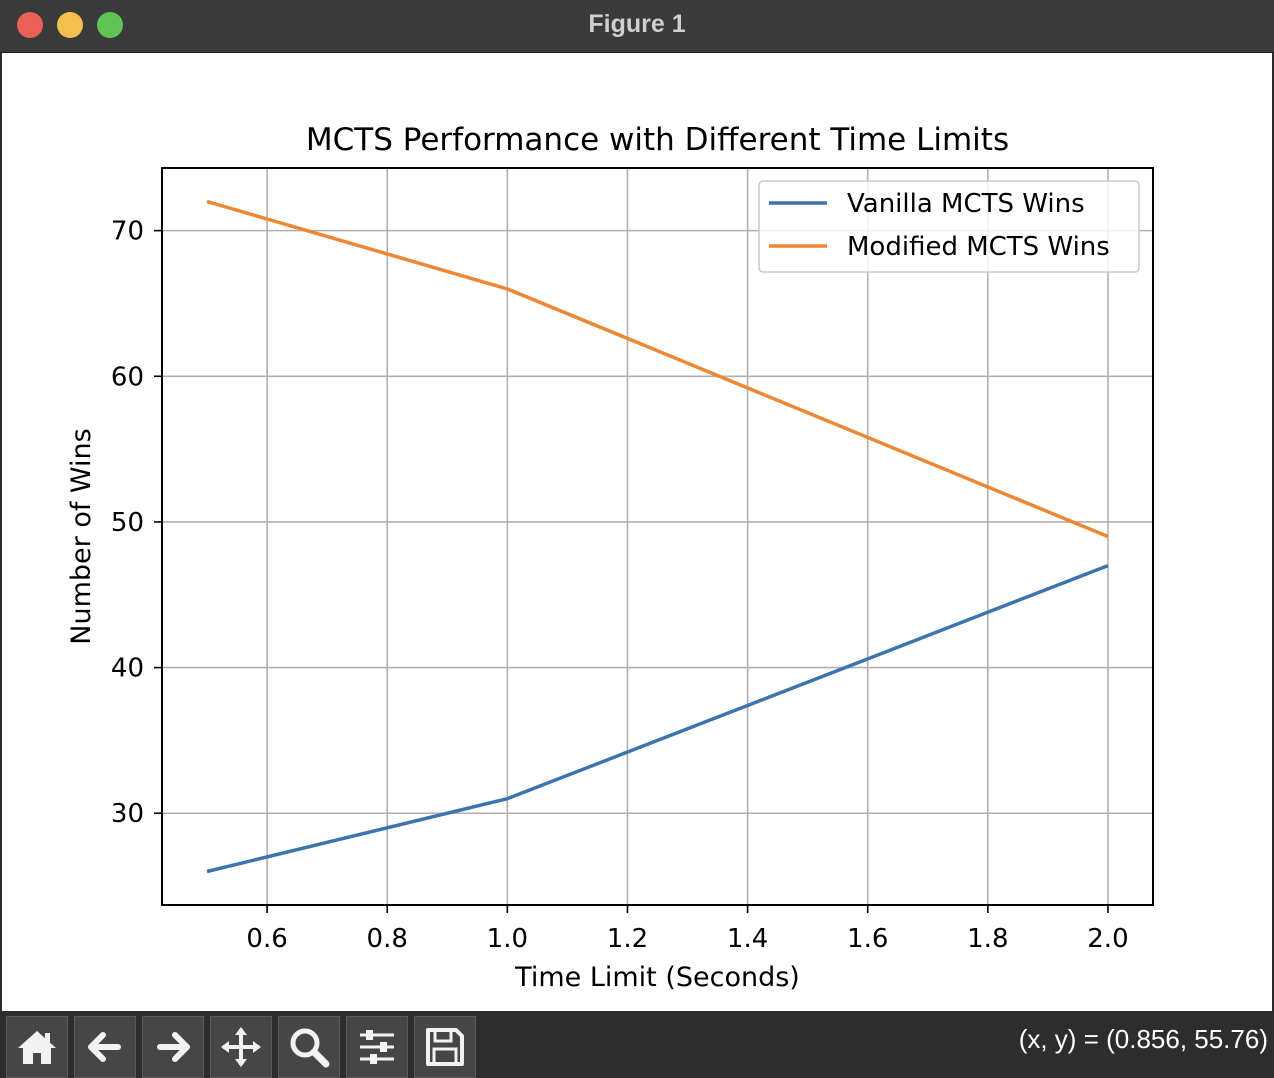 This screenshot has height=1078, width=1274. I want to click on close-window-button, so click(30, 25).